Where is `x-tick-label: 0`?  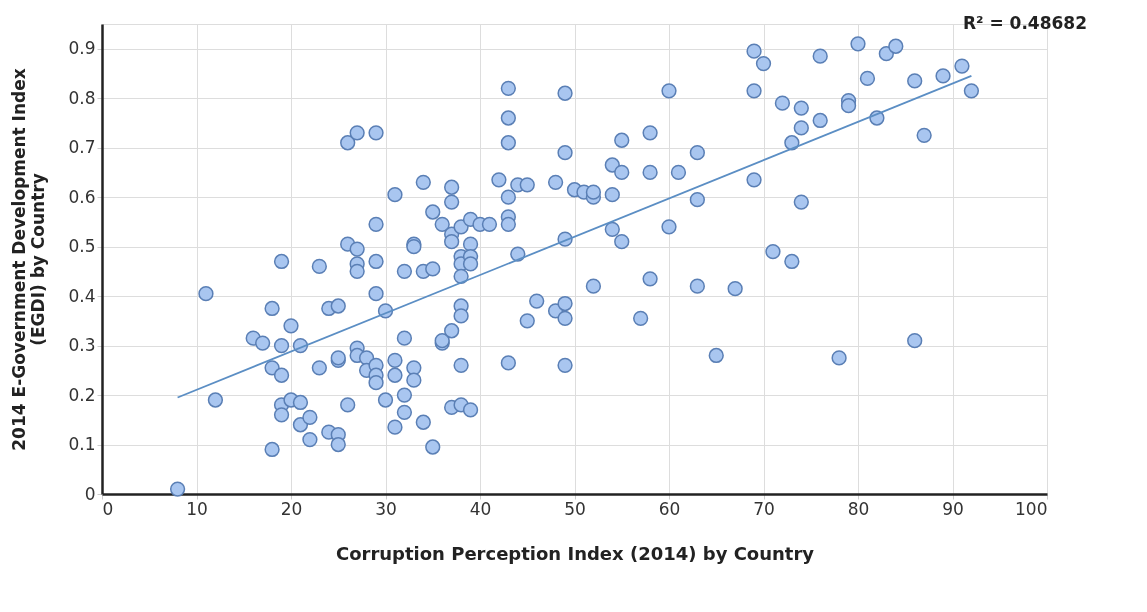 x-tick-label: 0 is located at coordinates (108, 508).